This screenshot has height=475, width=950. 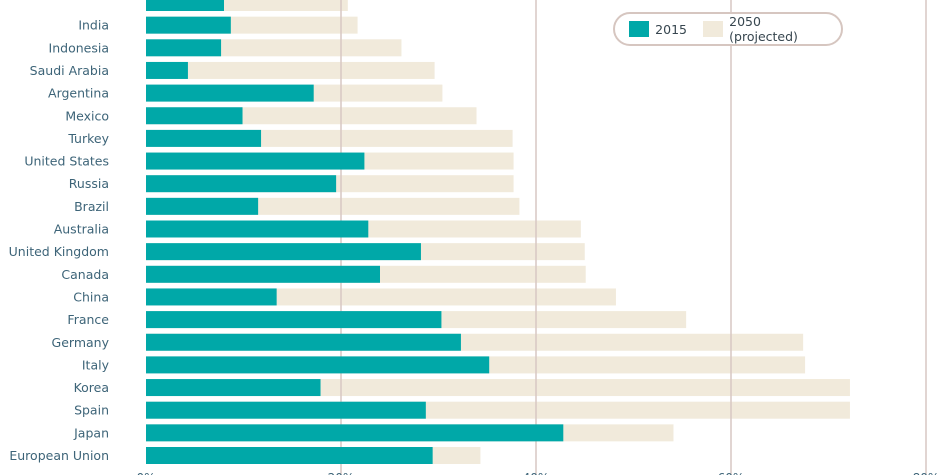 I want to click on bar-2015-italy, so click(x=318, y=365).